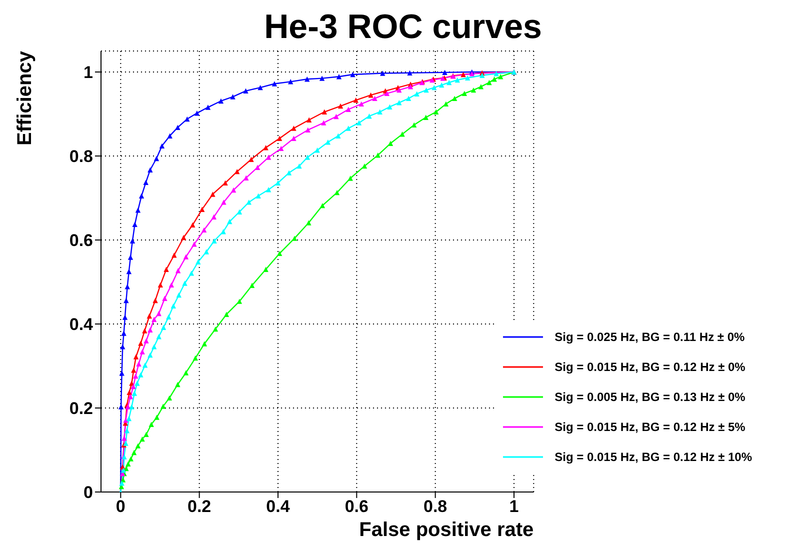 This screenshot has width=806, height=550. What do you see at coordinates (446, 530) in the screenshot?
I see `x-axis-title: False positive rate` at bounding box center [446, 530].